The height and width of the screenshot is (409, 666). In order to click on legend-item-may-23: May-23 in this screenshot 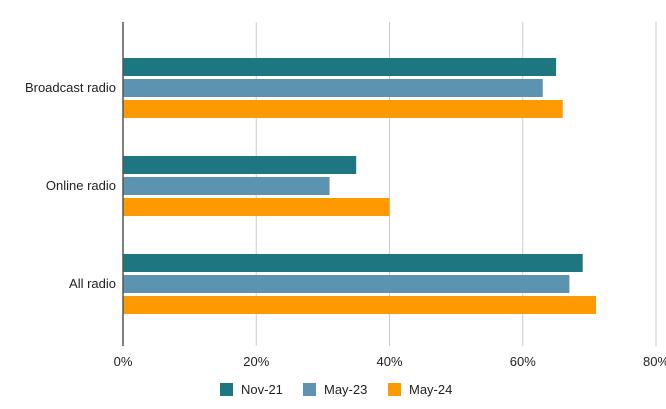, I will do `click(335, 389)`.